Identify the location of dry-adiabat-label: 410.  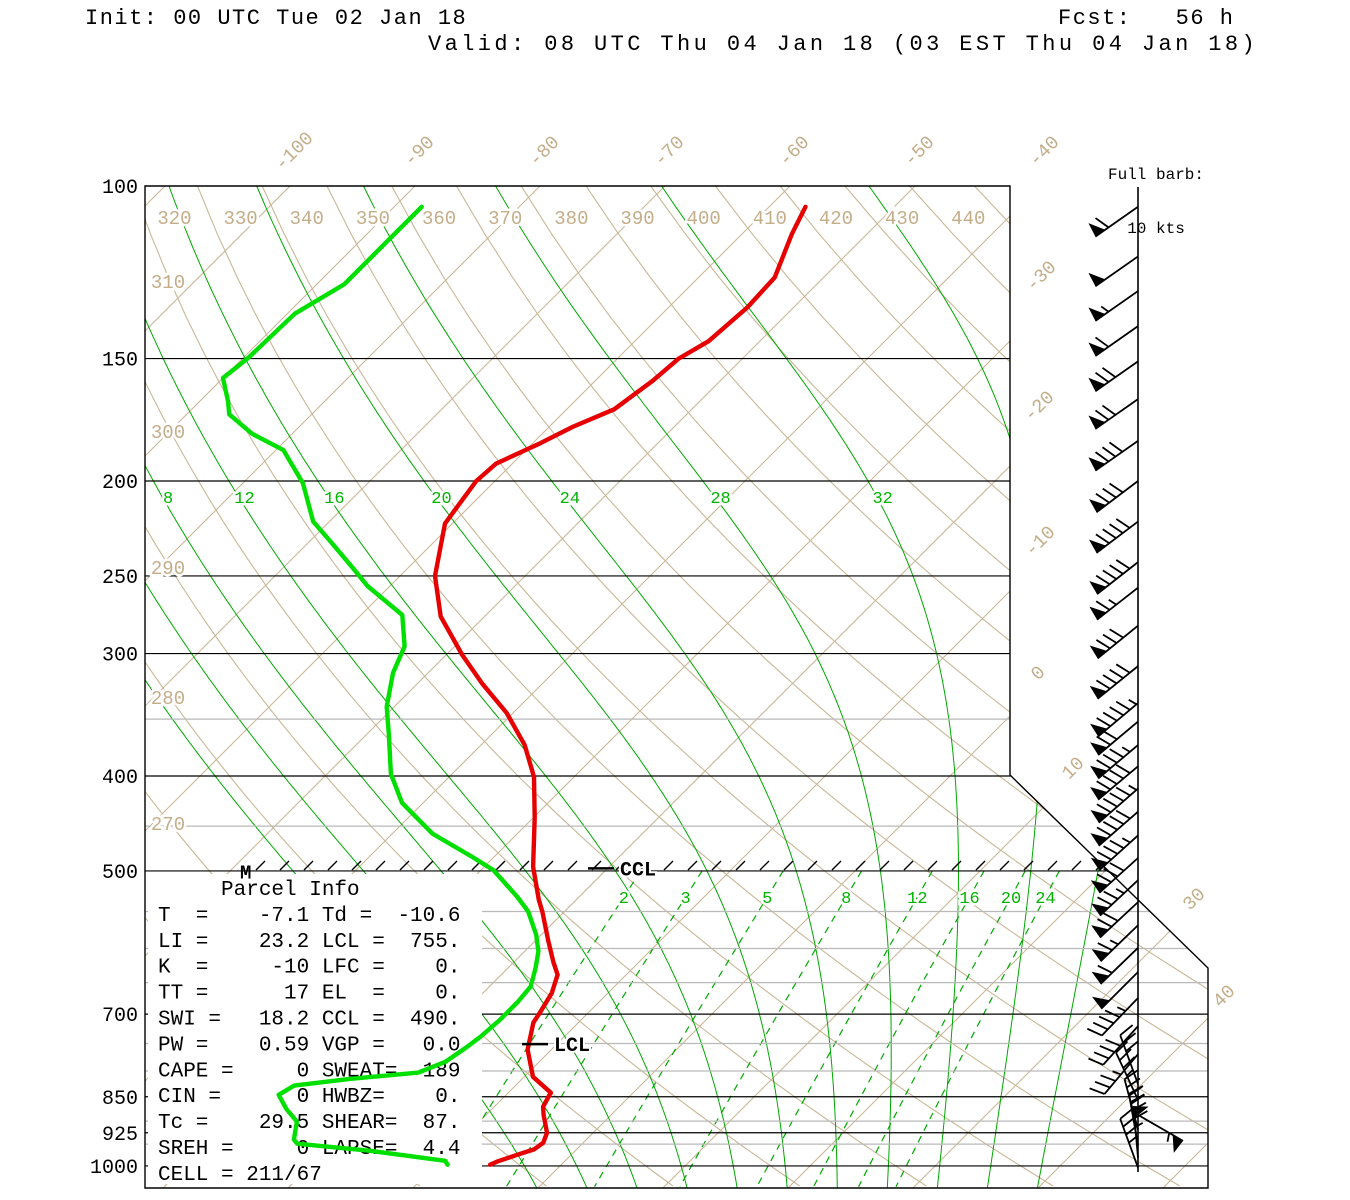
(770, 219).